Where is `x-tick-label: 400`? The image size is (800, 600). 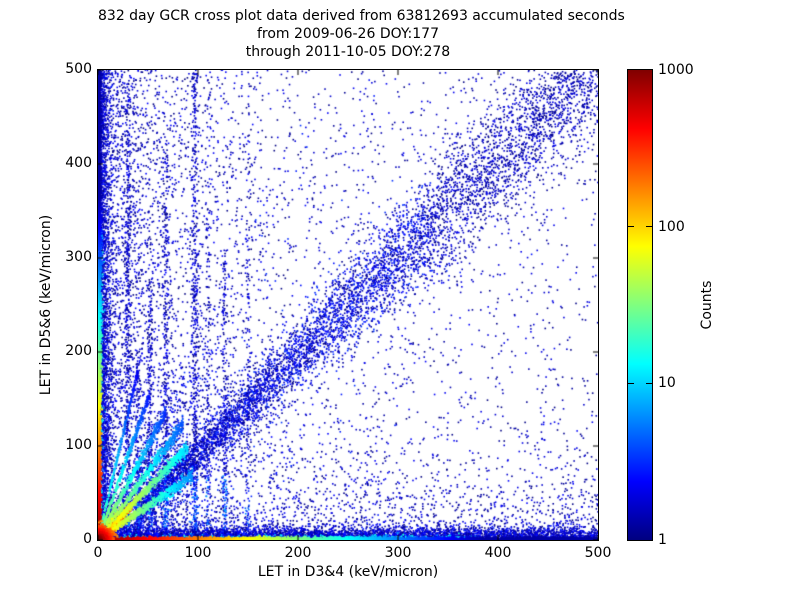
x-tick-label: 400 is located at coordinates (498, 553).